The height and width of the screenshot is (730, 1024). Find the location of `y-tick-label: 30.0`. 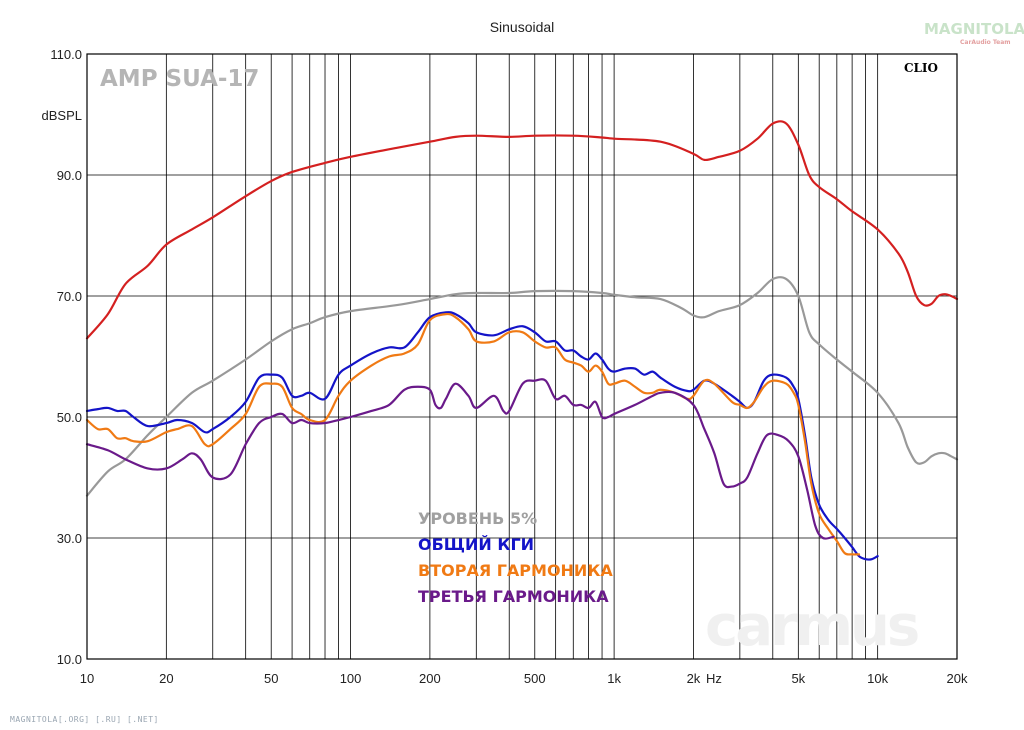

y-tick-label: 30.0 is located at coordinates (69, 538).